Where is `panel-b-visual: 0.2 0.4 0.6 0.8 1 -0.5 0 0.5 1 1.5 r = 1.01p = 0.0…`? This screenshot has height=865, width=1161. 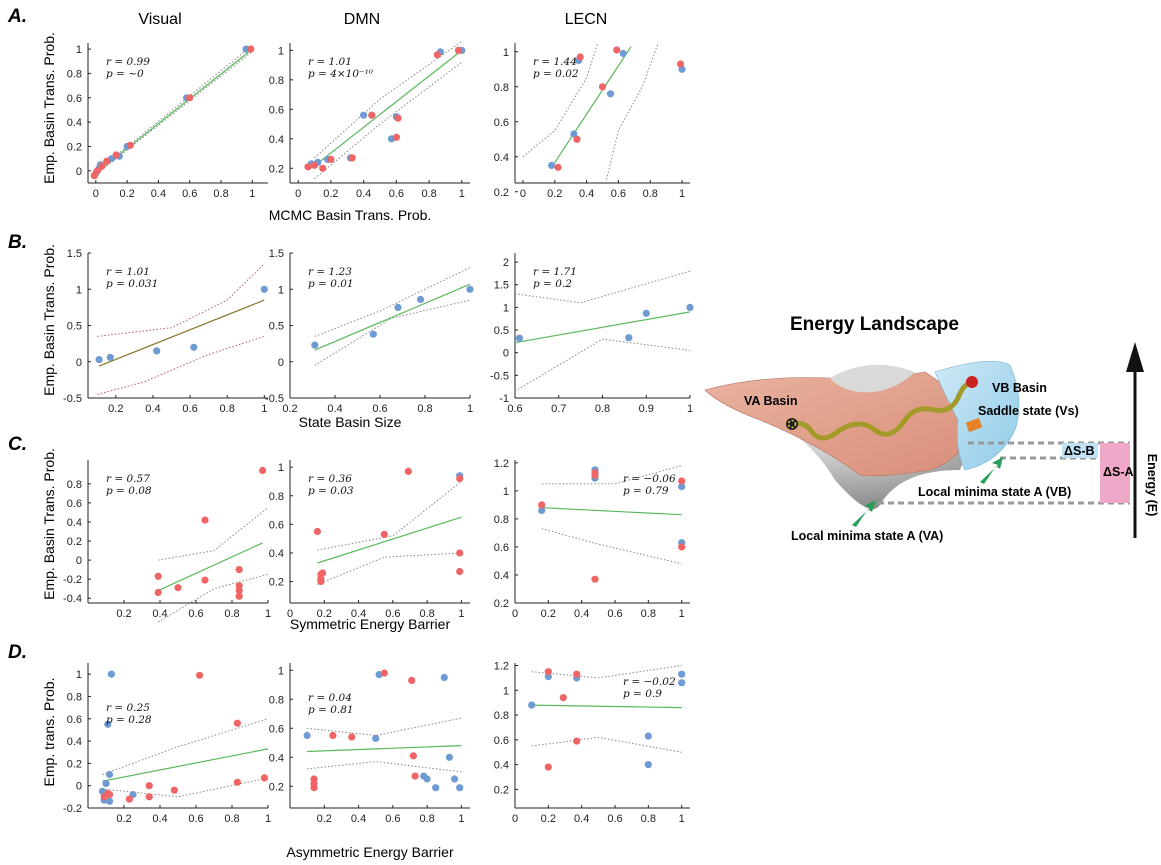 panel-b-visual: 0.2 0.4 0.6 0.8 1 -0.5 0 0.5 1 1.5 r = 1.01p = 0.0… is located at coordinates (165, 331).